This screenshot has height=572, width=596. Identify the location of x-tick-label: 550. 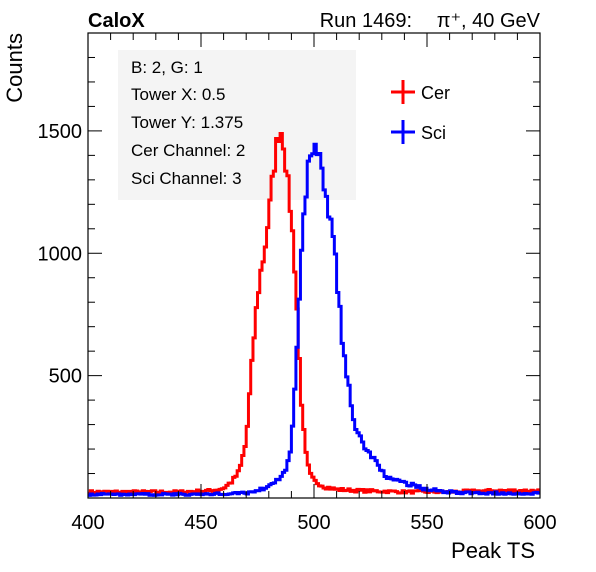
(426, 523).